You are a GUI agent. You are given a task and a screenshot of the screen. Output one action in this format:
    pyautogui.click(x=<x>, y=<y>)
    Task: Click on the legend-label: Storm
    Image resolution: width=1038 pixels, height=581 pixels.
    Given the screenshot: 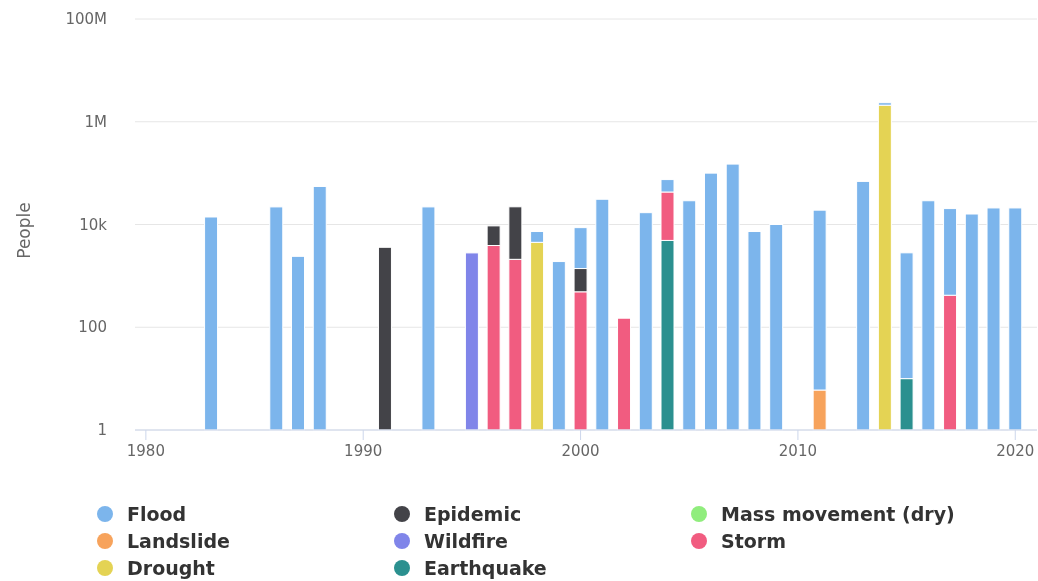 What is the action you would take?
    pyautogui.click(x=753, y=541)
    